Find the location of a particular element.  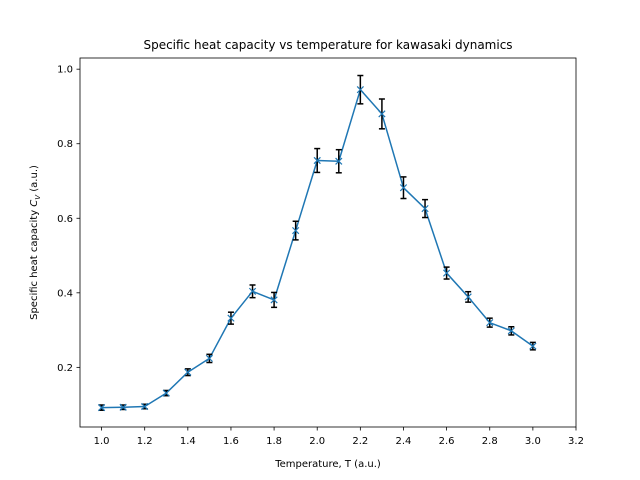

x-tick-label: 2.4 is located at coordinates (404, 441).